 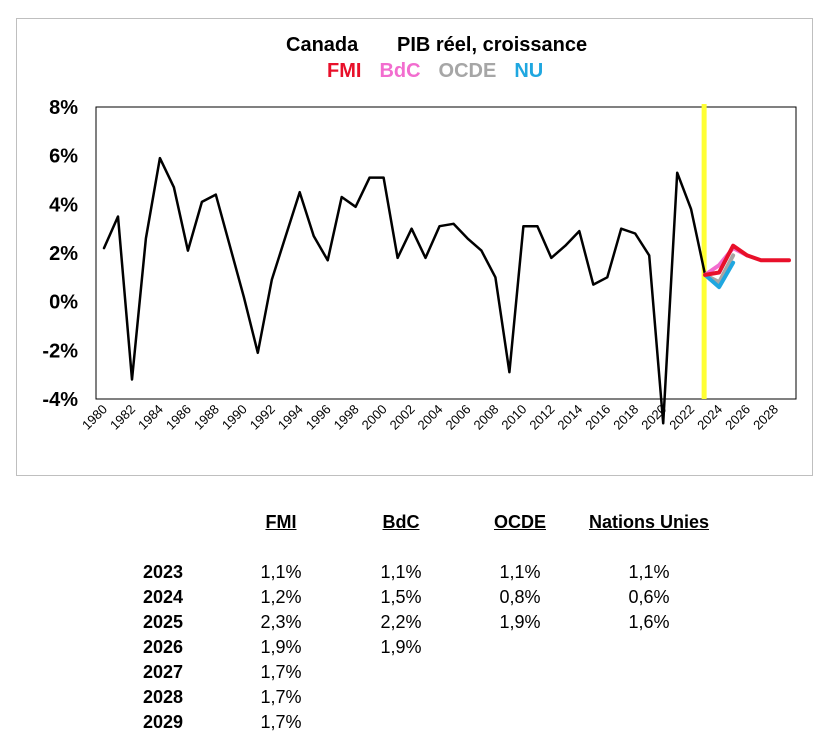 What do you see at coordinates (234, 417) in the screenshot?
I see `x-tick-label: 1990` at bounding box center [234, 417].